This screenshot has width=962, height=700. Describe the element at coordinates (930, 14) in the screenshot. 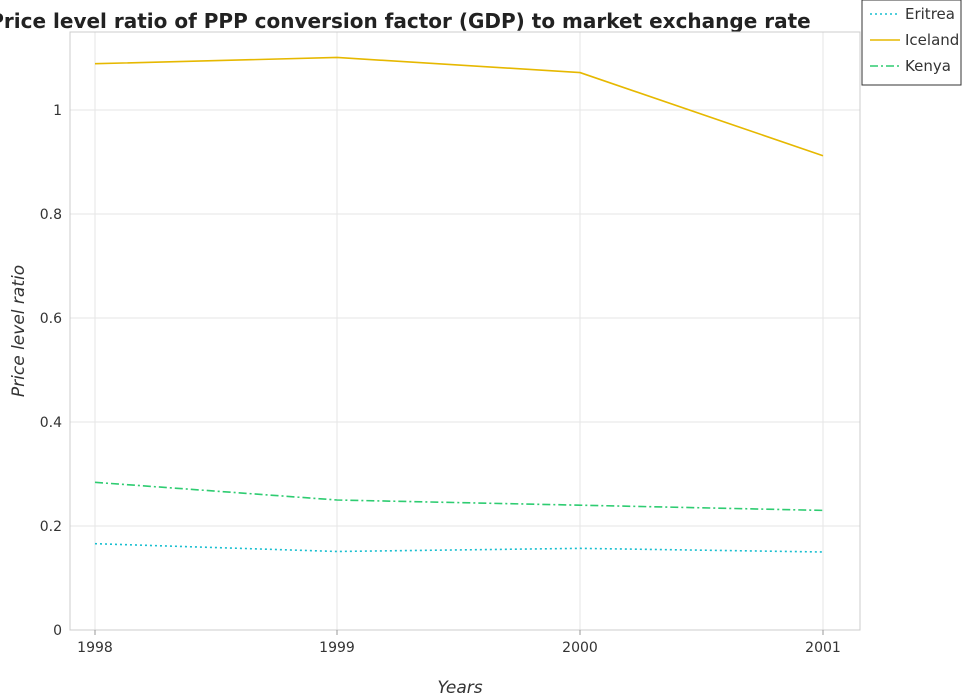

I see `legend-label-eritrea: Eritrea` at that location.